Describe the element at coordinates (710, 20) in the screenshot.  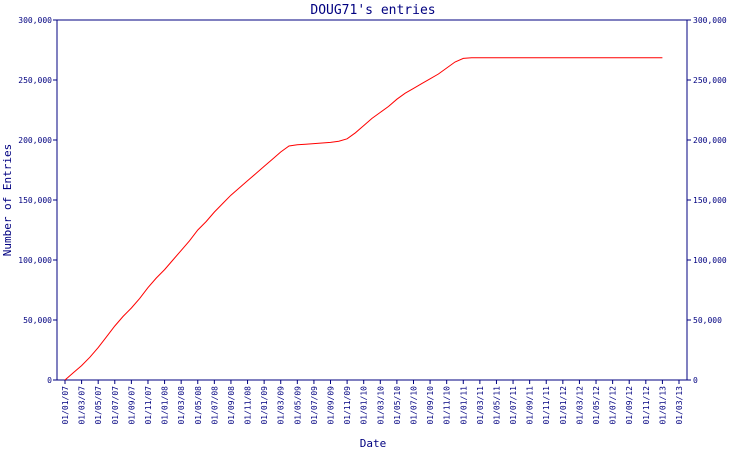
I see `y-tick-label-right: 300,000` at that location.